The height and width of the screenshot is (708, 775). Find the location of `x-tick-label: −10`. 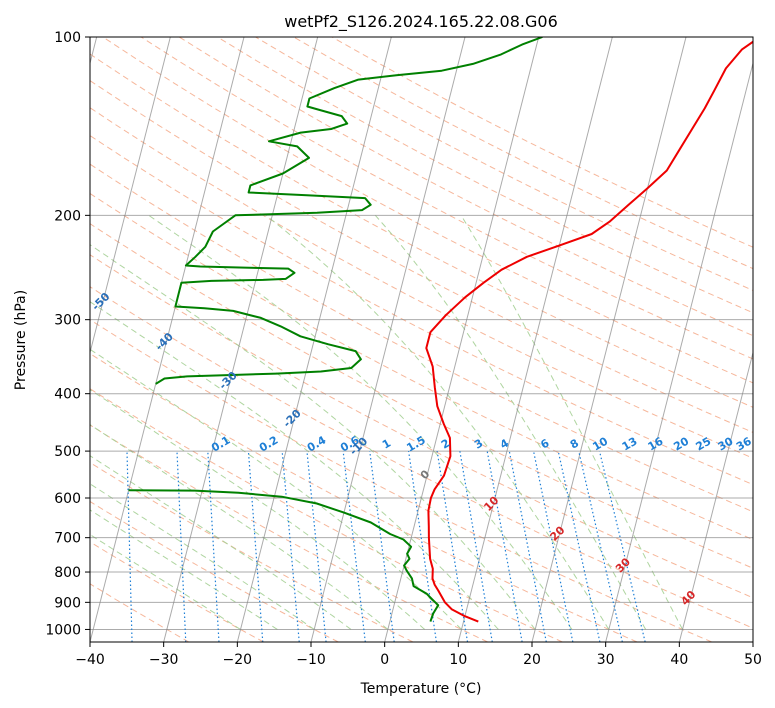

x-tick-label: −10 is located at coordinates (311, 660).